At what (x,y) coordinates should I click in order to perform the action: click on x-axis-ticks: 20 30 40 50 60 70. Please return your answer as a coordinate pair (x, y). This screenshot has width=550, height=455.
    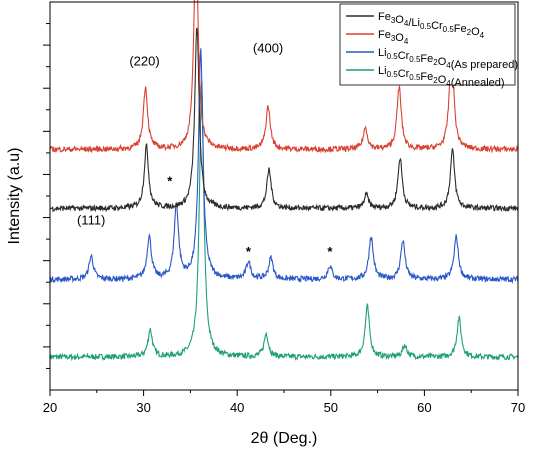
    Looking at the image, I should click on (284, 402).